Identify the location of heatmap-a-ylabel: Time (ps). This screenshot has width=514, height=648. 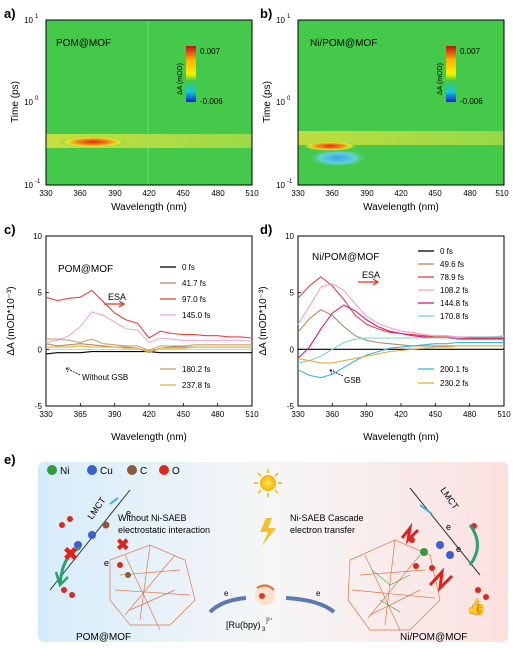
(15, 102).